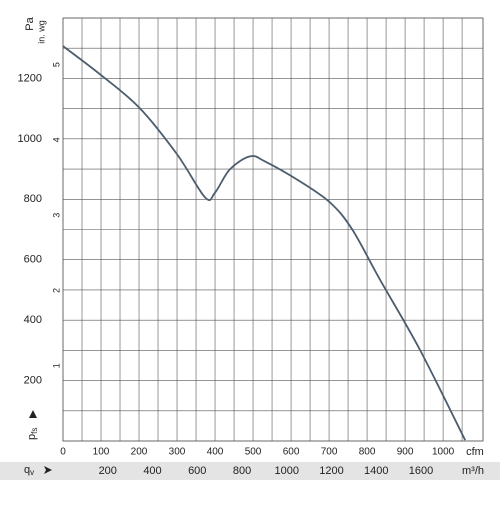 The height and width of the screenshot is (505, 500). What do you see at coordinates (287, 471) in the screenshot?
I see `x2-tick-label: 1000` at bounding box center [287, 471].